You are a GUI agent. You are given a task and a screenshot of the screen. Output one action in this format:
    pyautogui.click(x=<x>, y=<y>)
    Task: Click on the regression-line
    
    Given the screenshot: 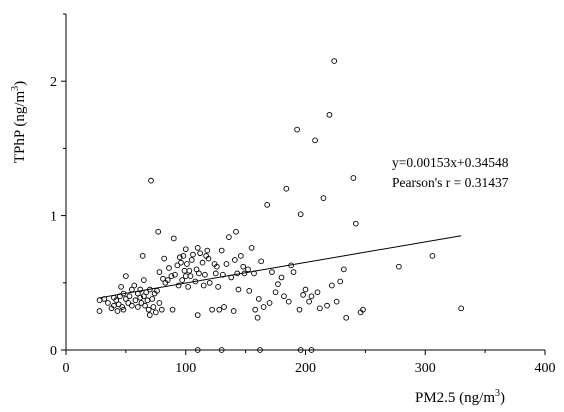 What is the action you would take?
    pyautogui.click(x=280, y=267)
    